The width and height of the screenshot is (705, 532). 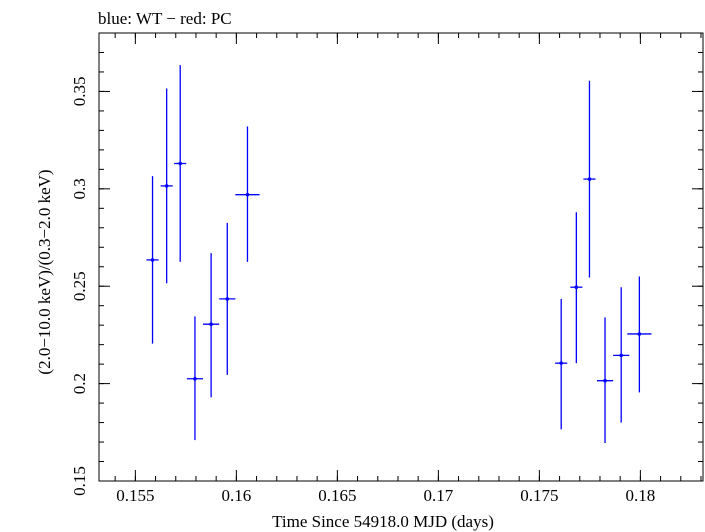 I want to click on x-tick-label: 0.165, so click(x=337, y=495).